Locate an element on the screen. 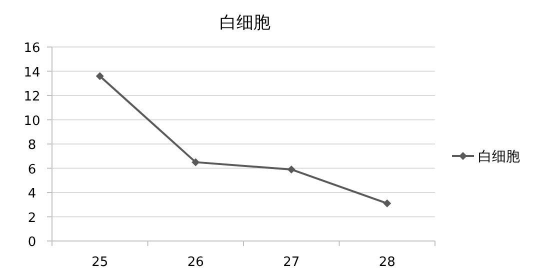  x-tick-label: 28 is located at coordinates (387, 262).